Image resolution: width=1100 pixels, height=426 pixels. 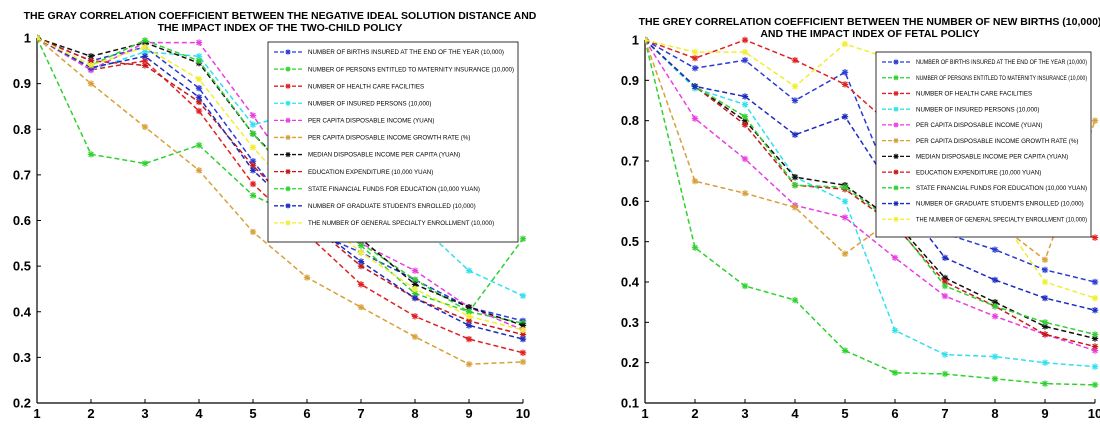 What do you see at coordinates (694, 413) in the screenshot?
I see `x-tick-label: 2` at bounding box center [694, 413].